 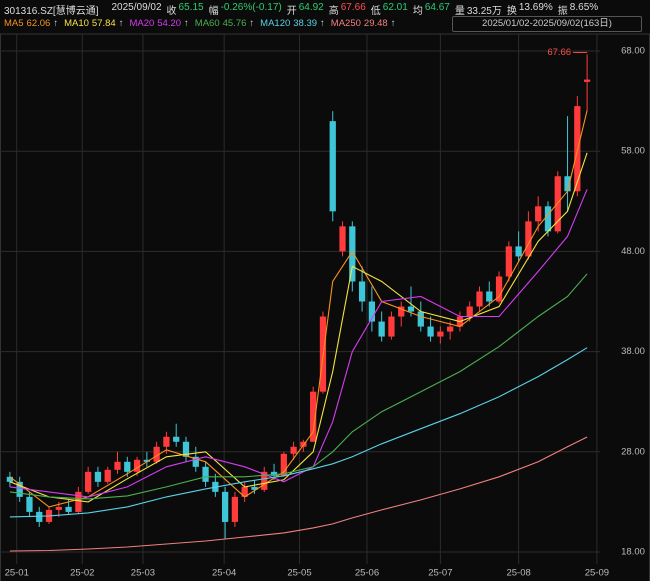 I want to click on annotation: 67.66, so click(x=559, y=52).